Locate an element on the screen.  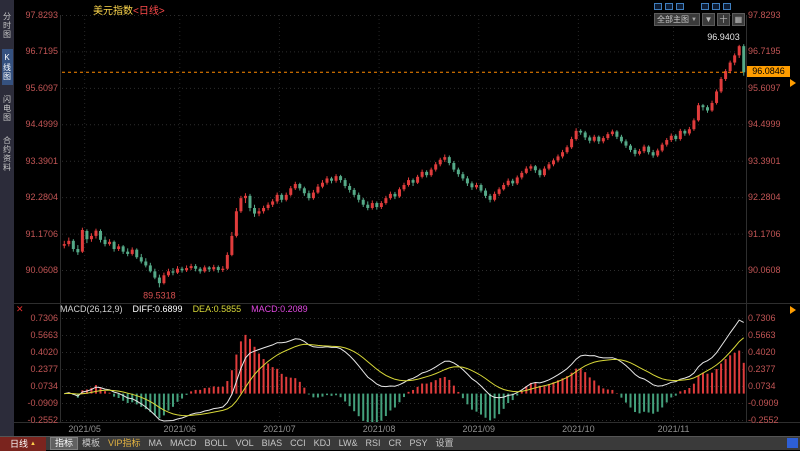
indicator-tab-vip-indicators: VIP指标 is located at coordinates (124, 443).